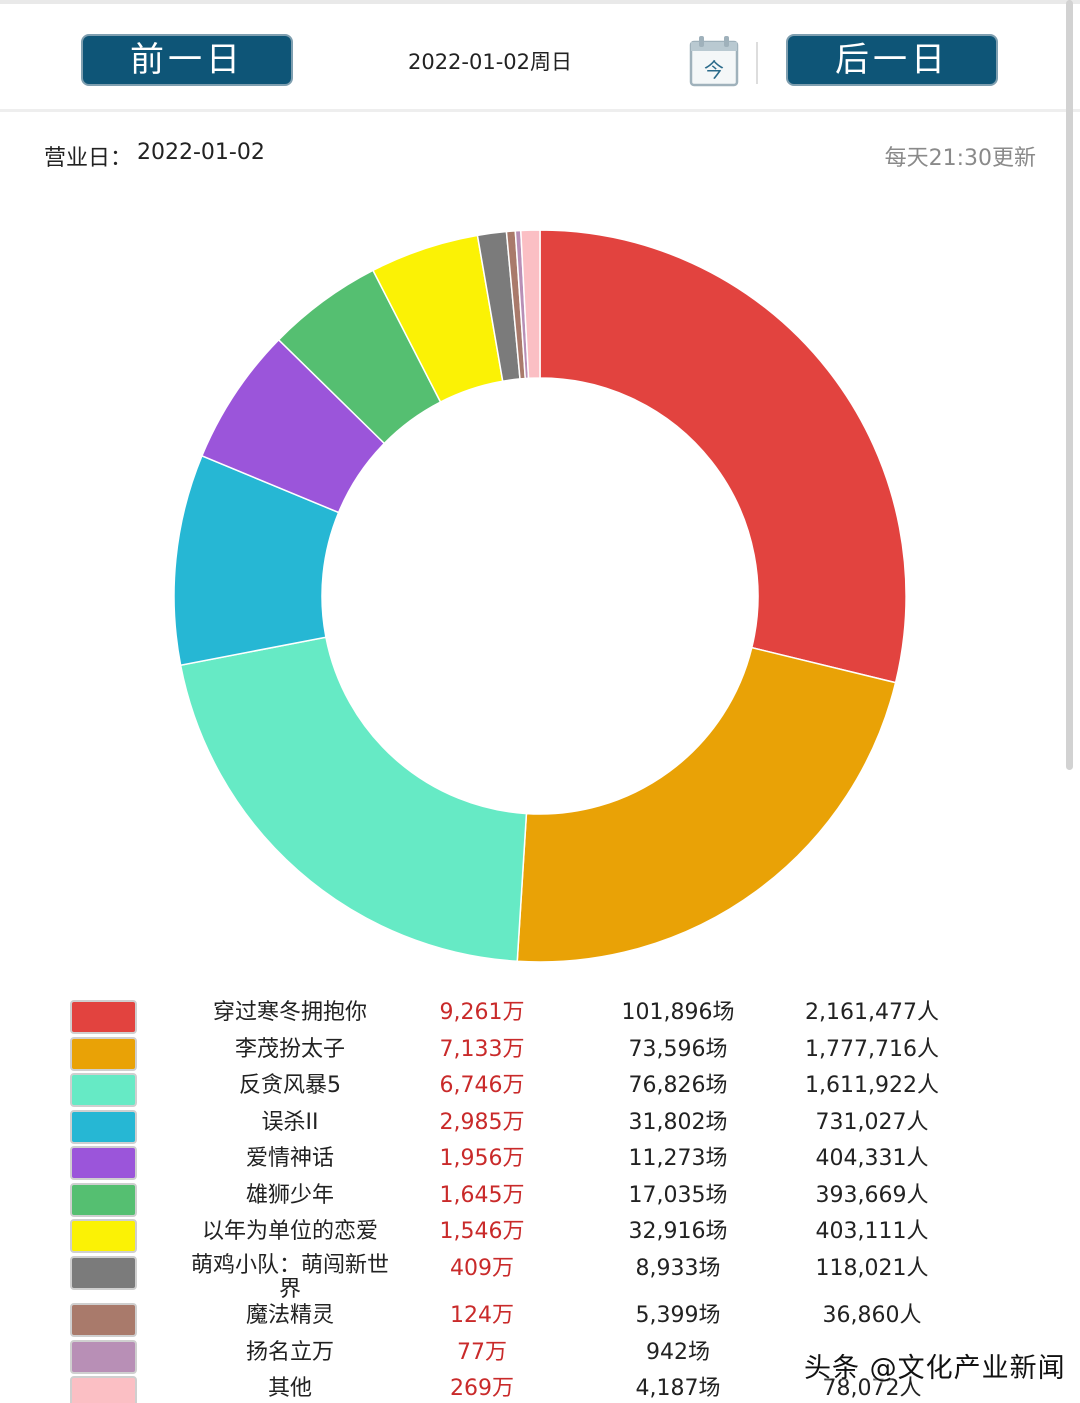 The image size is (1080, 1403). Describe the element at coordinates (678, 1195) in the screenshot. I see `show-count: 17,035场` at that location.